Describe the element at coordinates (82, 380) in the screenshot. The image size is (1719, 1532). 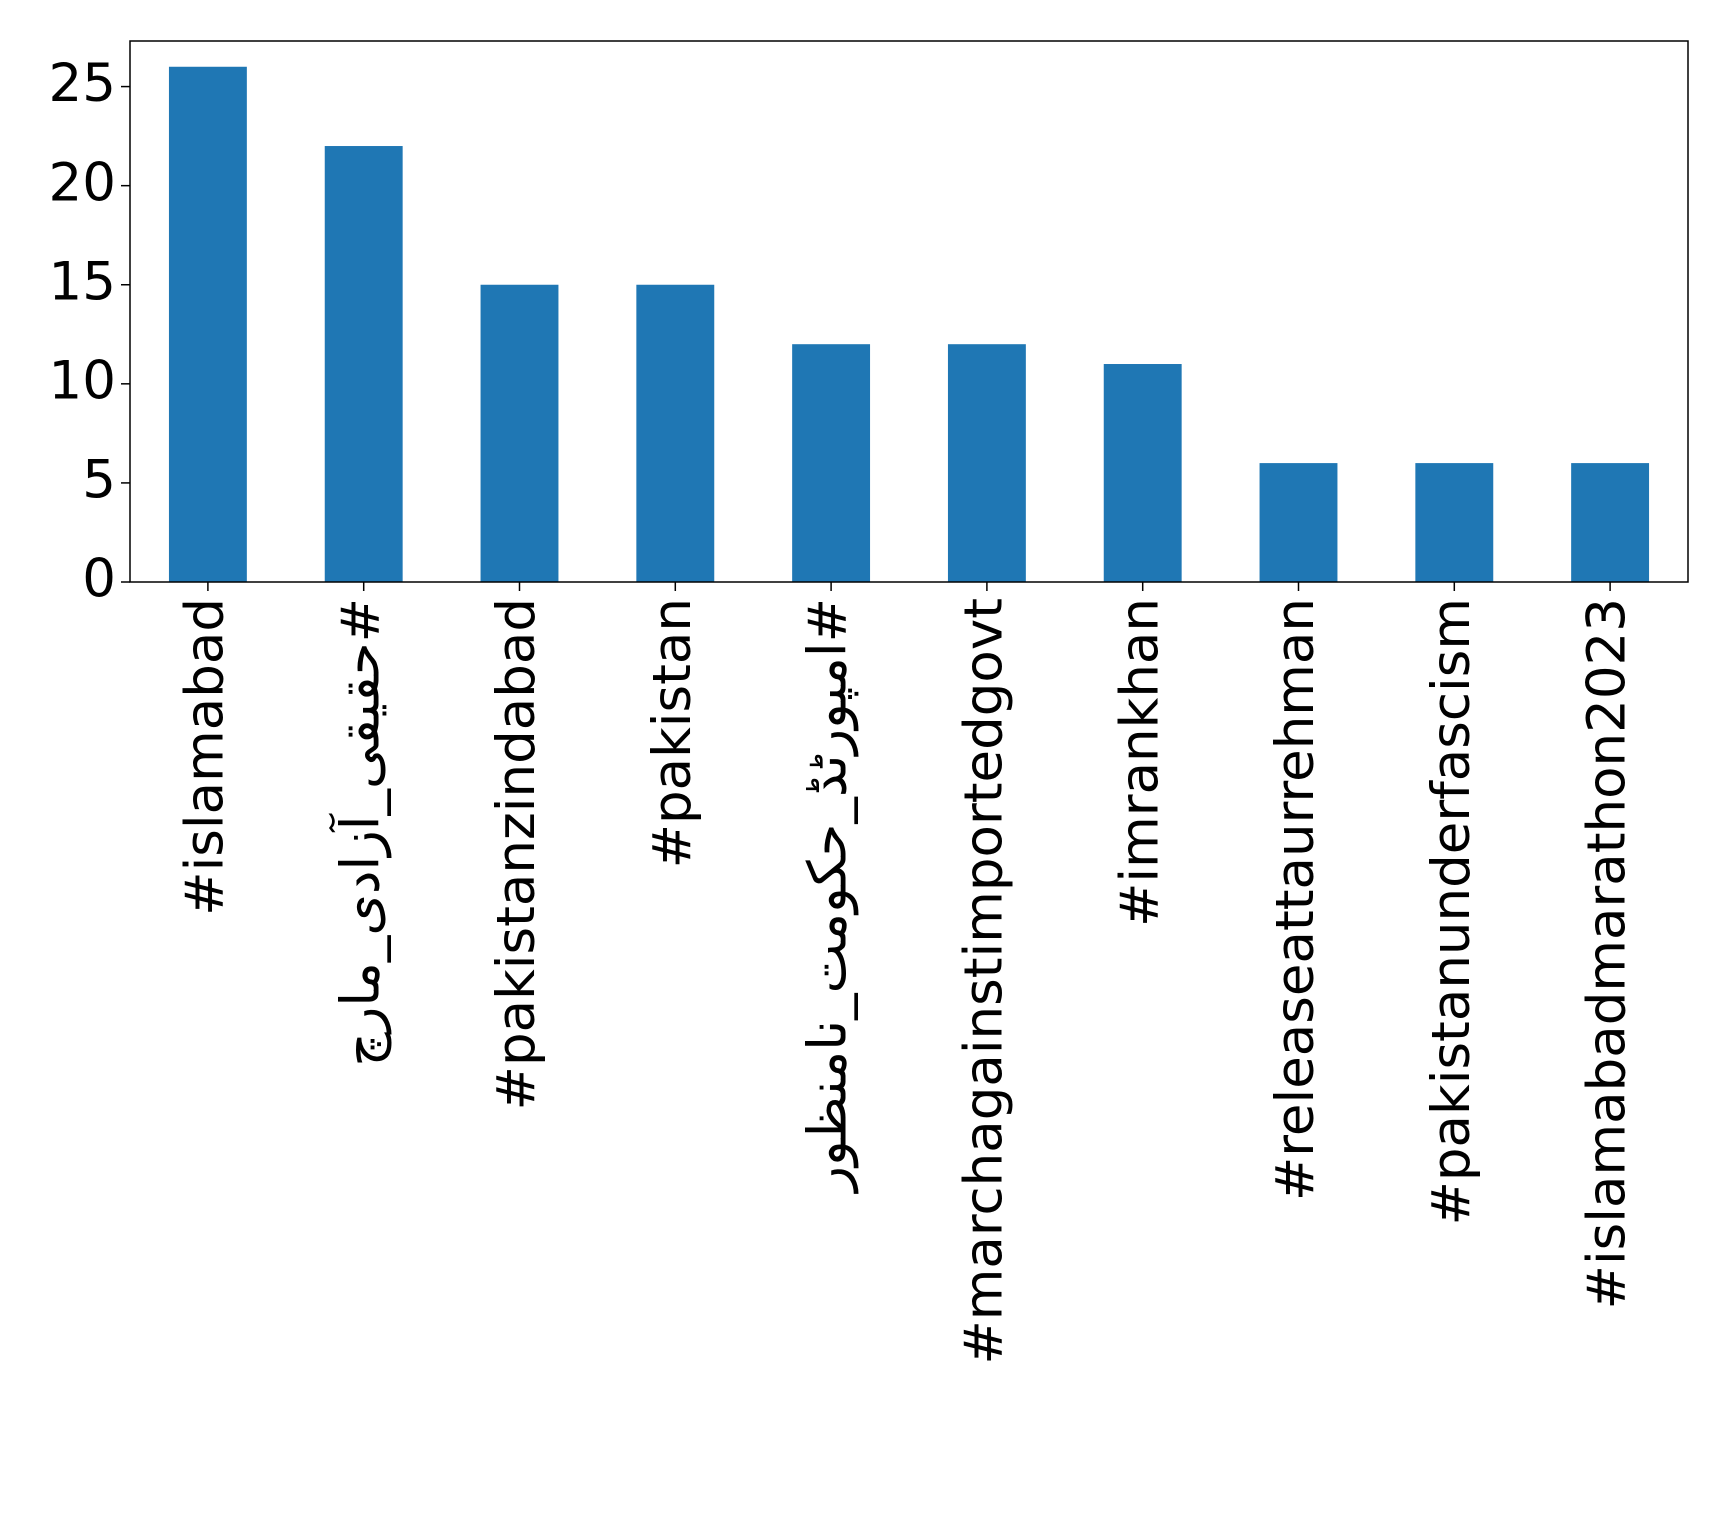
I see `y-tick-label: 10` at that location.